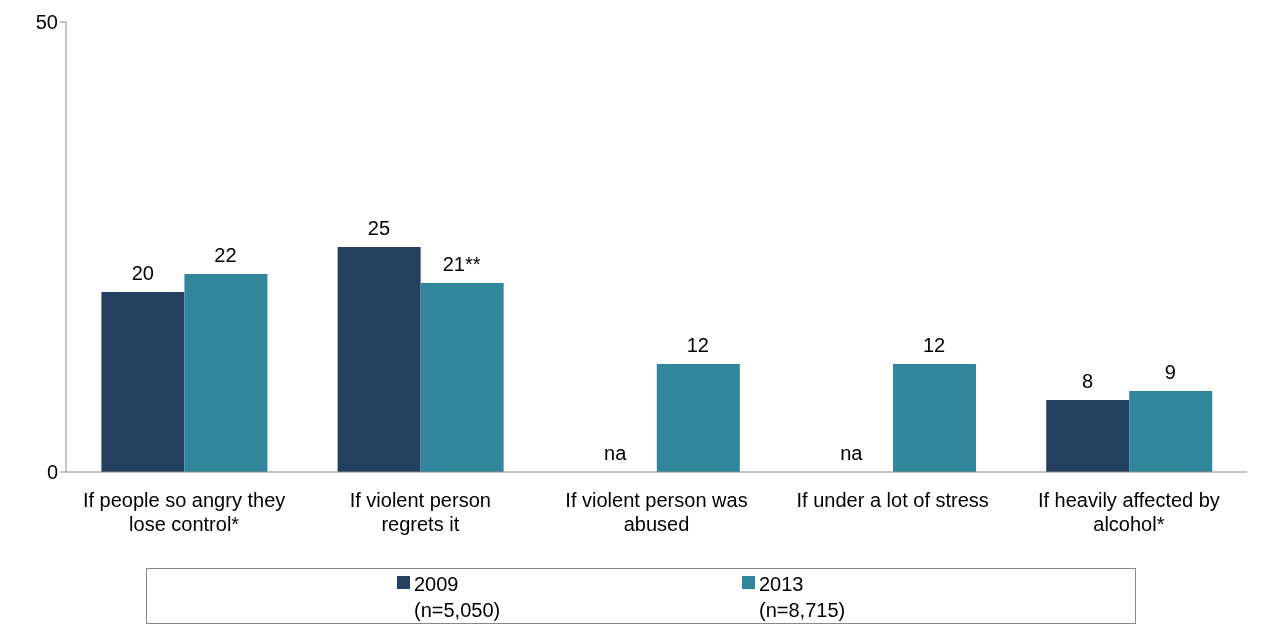 This screenshot has width=1271, height=628. What do you see at coordinates (1128, 512) in the screenshot?
I see `x-tick-label: If heavily affected by alcohol*` at bounding box center [1128, 512].